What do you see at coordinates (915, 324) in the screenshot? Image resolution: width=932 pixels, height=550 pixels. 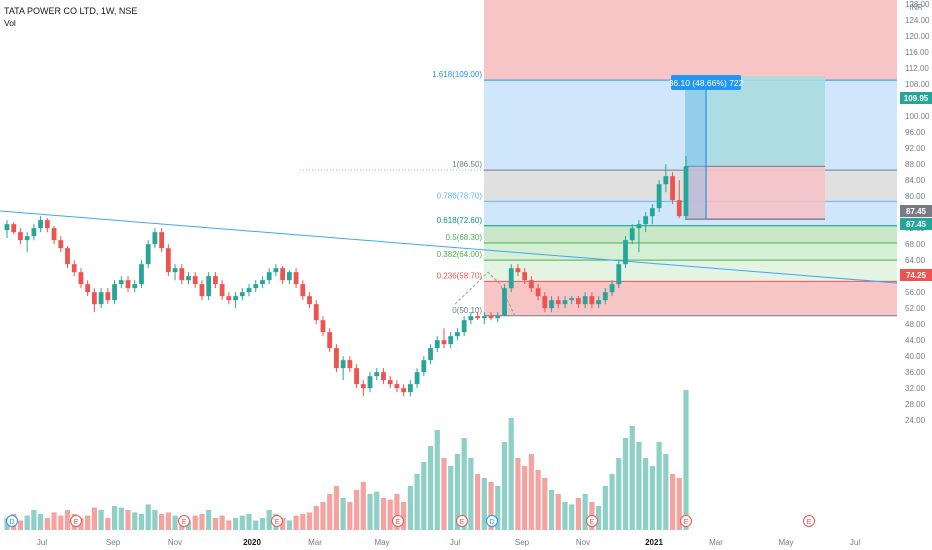 I see `y-tick-label: 48.00` at bounding box center [915, 324].